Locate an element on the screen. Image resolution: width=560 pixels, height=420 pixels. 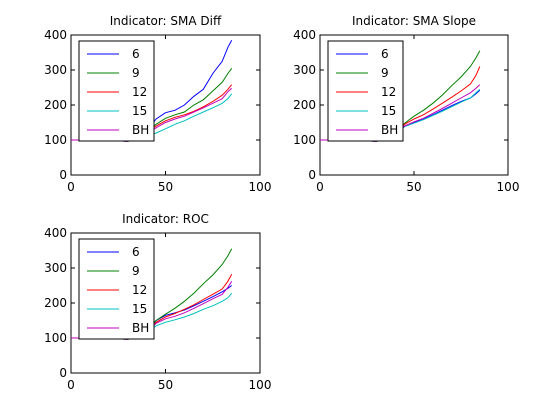
chart-title: Indicator: SMA Slope is located at coordinates (414, 21).